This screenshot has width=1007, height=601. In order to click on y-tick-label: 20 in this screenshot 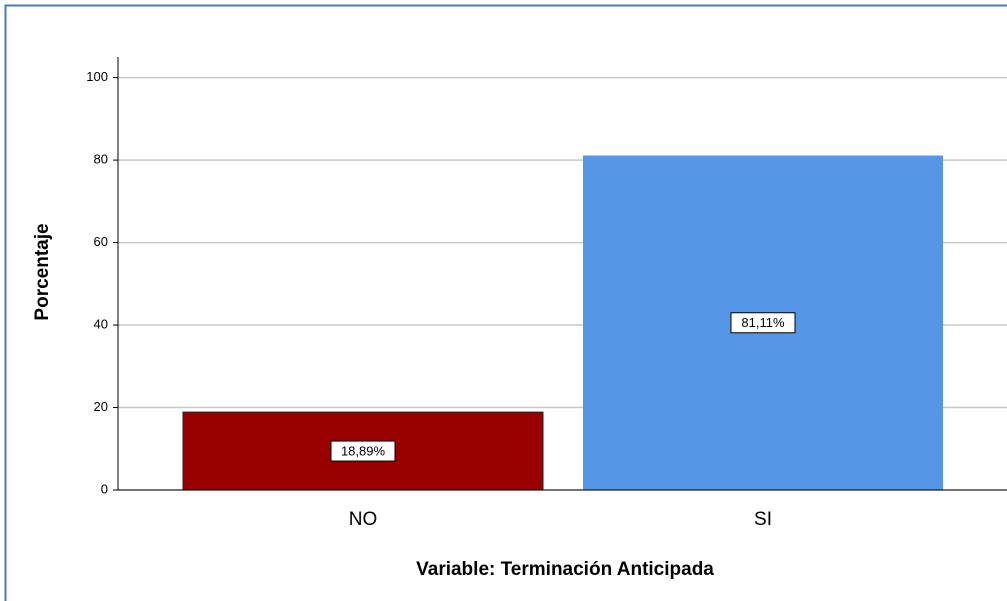, I will do `click(101, 406)`.